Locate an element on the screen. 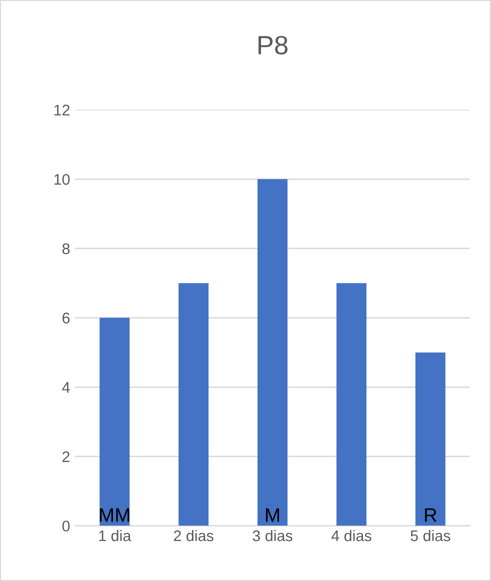 The width and height of the screenshot is (491, 581). annotation: R is located at coordinates (430, 515).